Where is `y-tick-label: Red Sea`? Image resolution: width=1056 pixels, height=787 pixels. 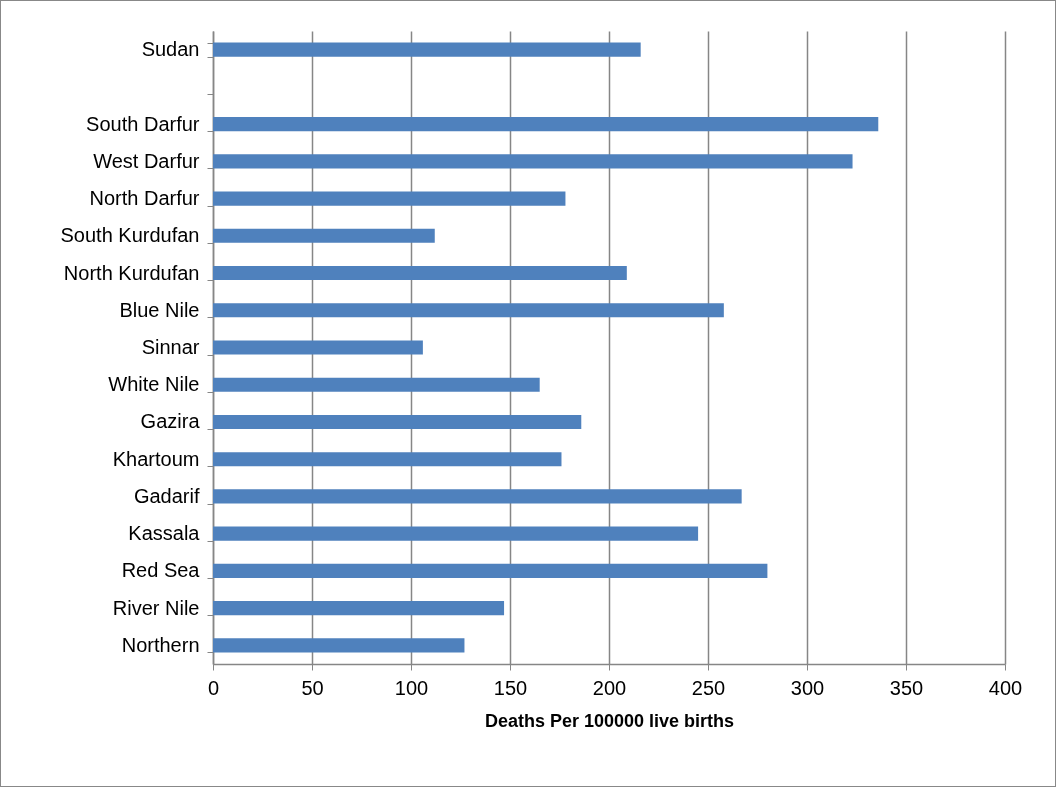 y-tick-label: Red Sea is located at coordinates (161, 570).